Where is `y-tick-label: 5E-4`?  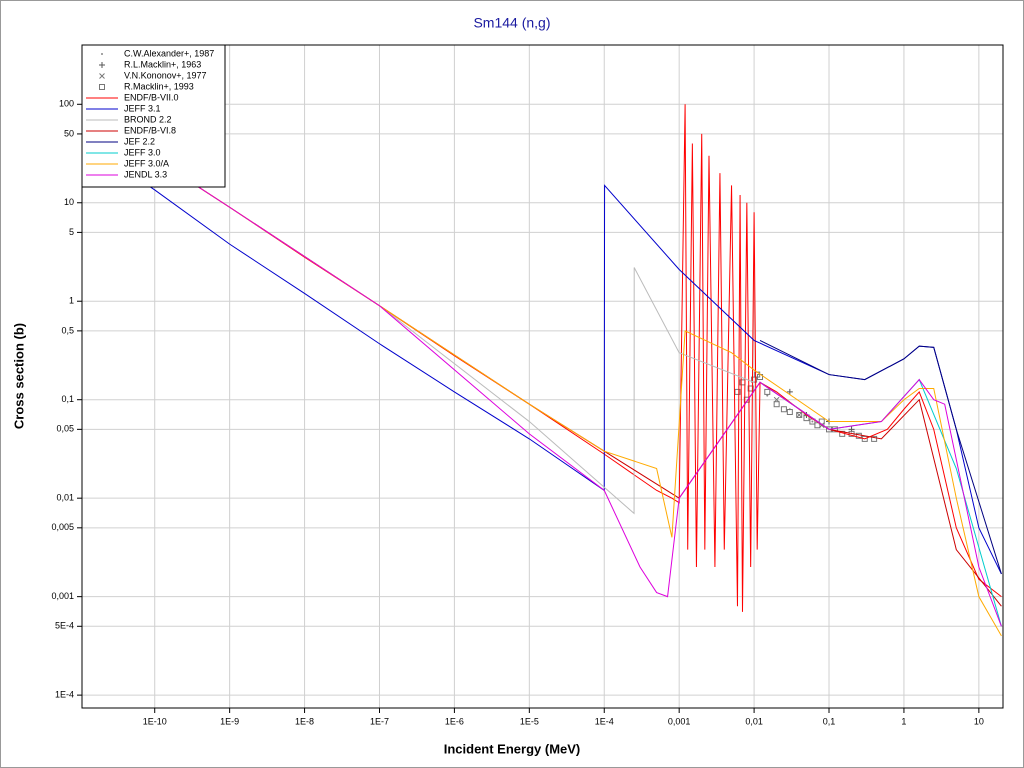 y-tick-label: 5E-4 is located at coordinates (64, 626).